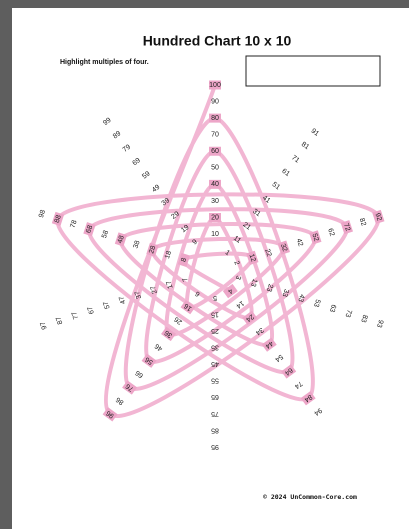  I want to click on number-label: 64, so click(288, 371).